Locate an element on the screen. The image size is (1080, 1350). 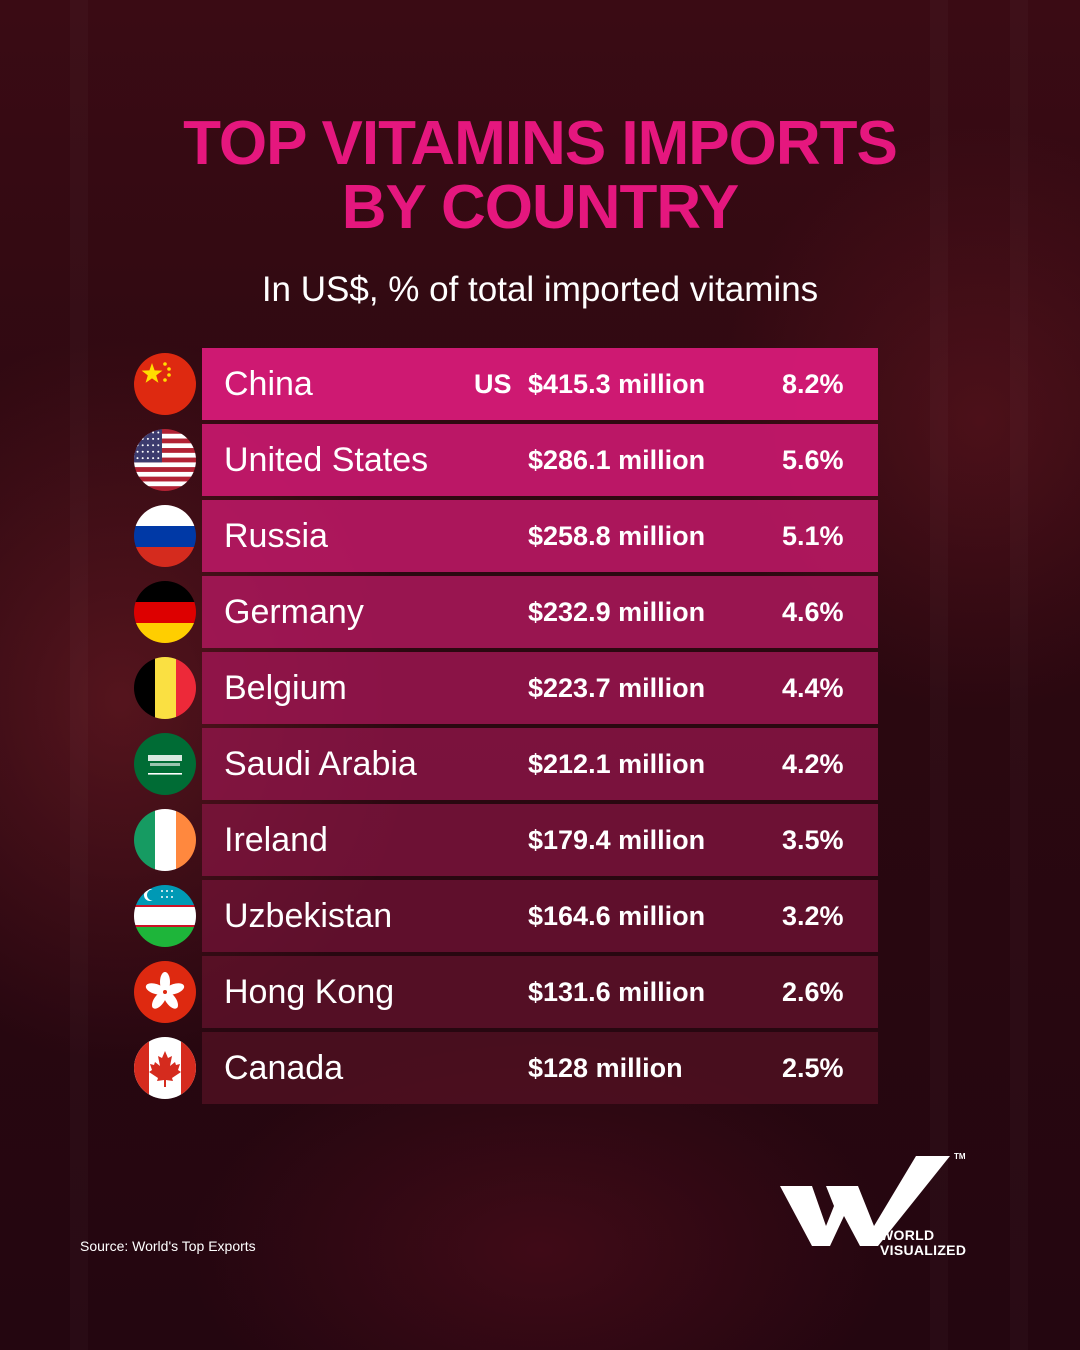
logo-text-visualized: VISUALIZED is located at coordinates (923, 1250).